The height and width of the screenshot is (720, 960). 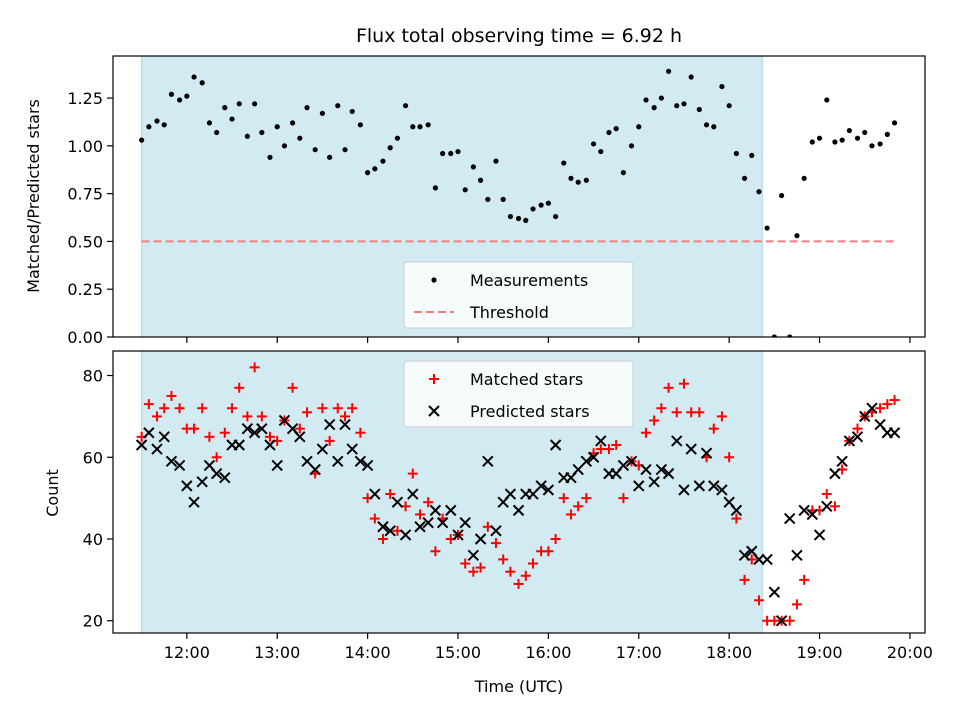 I want to click on y-tick-label: 80, so click(x=93, y=376).